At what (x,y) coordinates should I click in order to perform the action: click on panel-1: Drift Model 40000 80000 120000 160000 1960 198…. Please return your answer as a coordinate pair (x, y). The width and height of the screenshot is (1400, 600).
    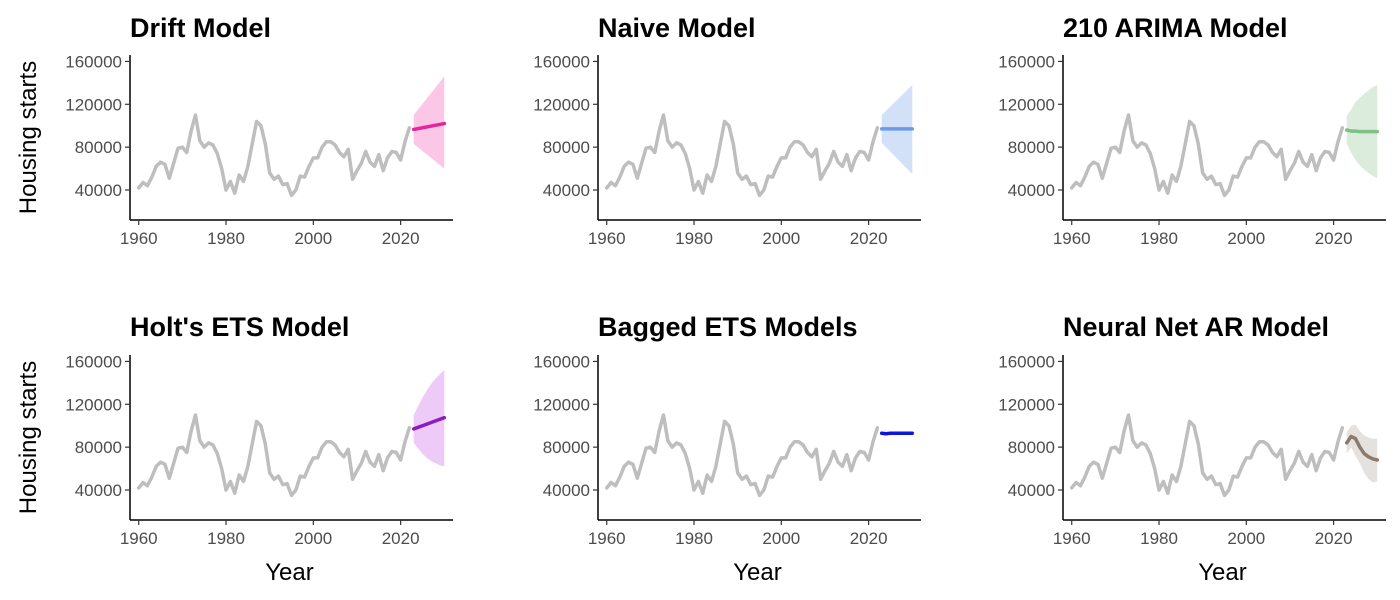
    Looking at the image, I should click on (234, 130).